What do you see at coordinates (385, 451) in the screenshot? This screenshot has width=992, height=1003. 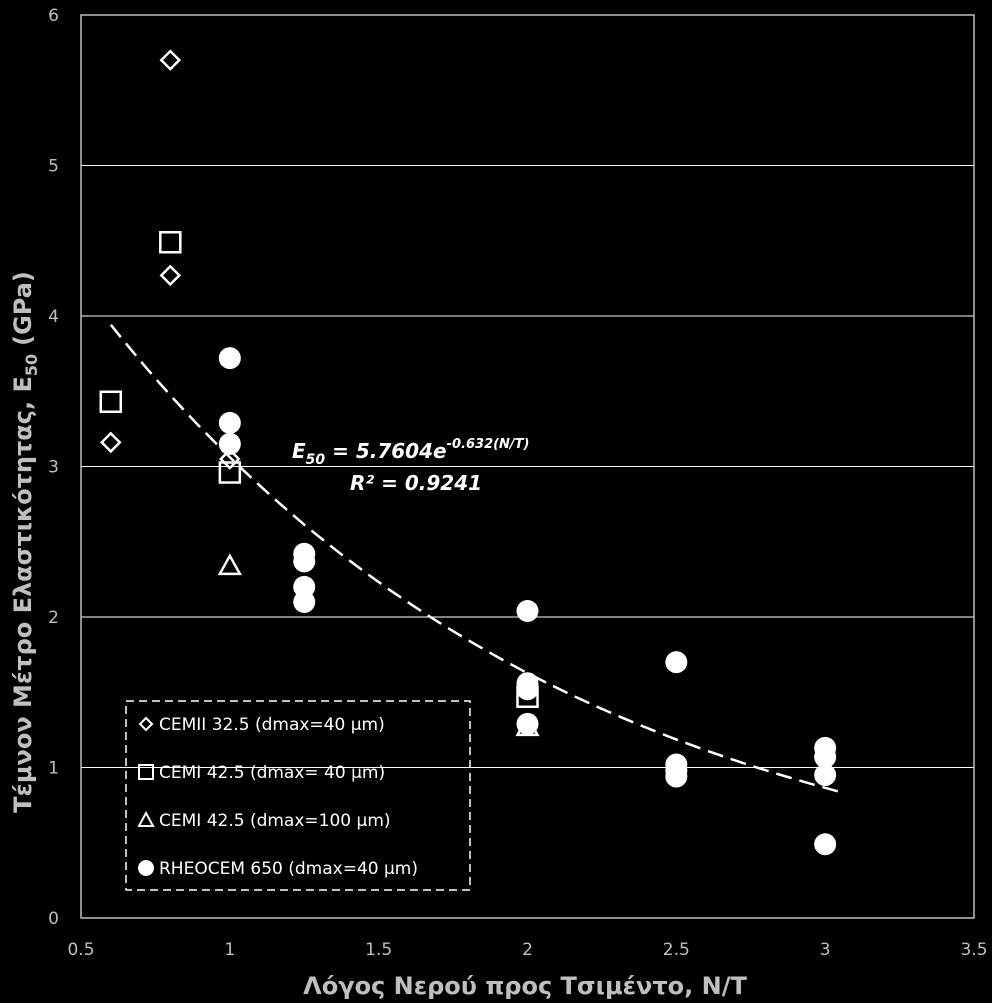 I see `equation-body: = 5.7604e` at bounding box center [385, 451].